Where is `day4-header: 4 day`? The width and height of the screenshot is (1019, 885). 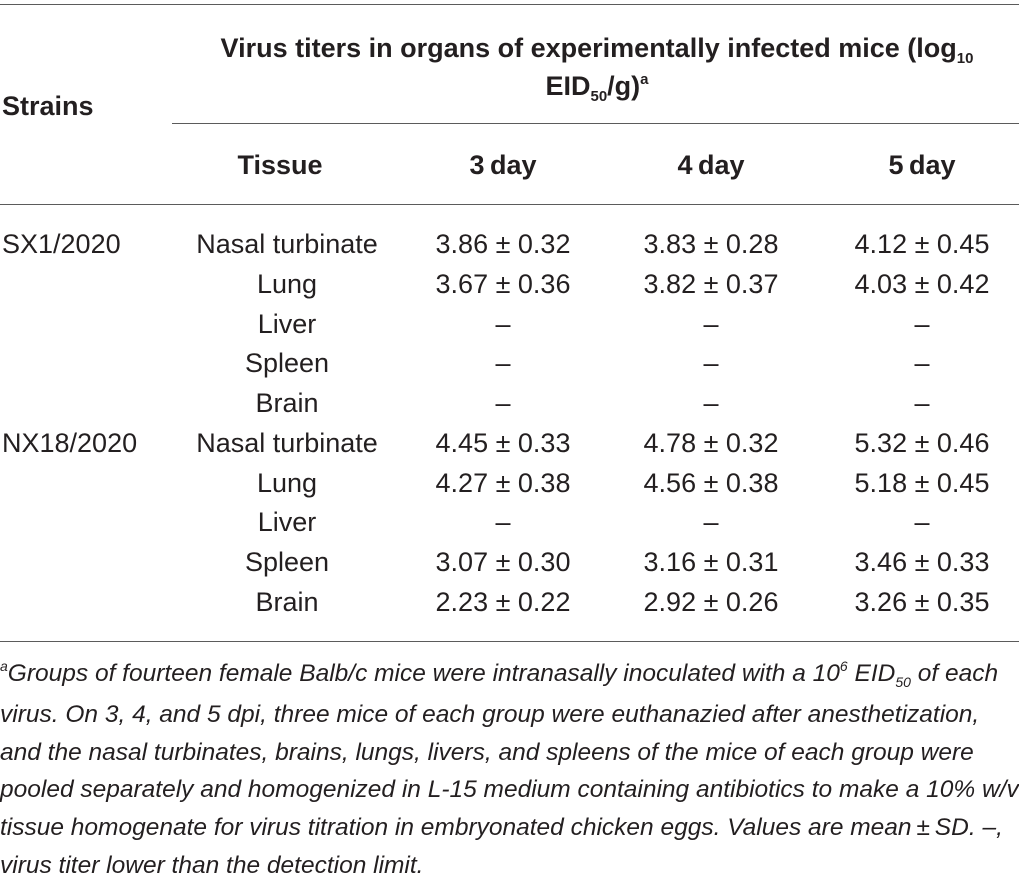 day4-header: 4 day is located at coordinates (711, 165).